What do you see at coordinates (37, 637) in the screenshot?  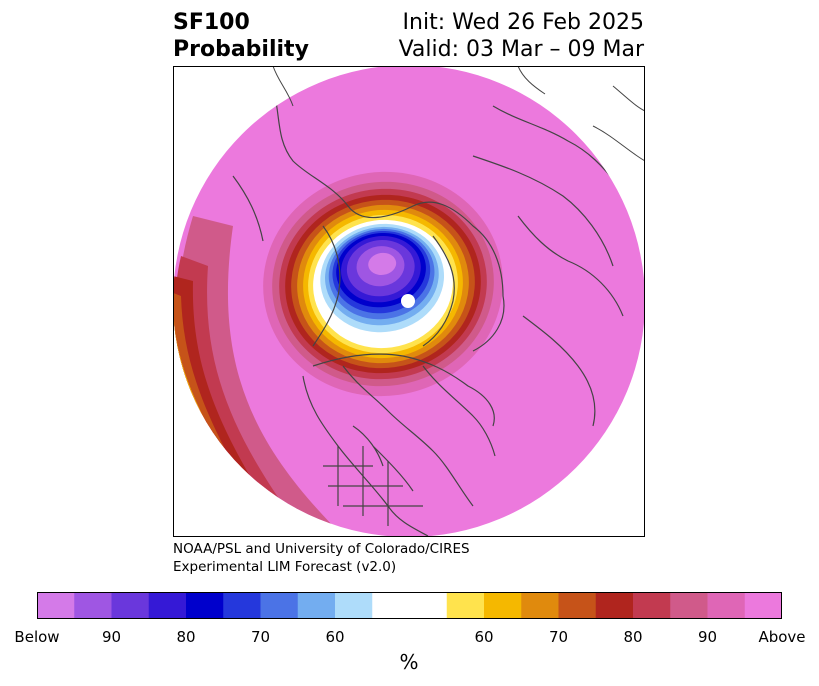 I see `colorbar-tick-label: Below` at bounding box center [37, 637].